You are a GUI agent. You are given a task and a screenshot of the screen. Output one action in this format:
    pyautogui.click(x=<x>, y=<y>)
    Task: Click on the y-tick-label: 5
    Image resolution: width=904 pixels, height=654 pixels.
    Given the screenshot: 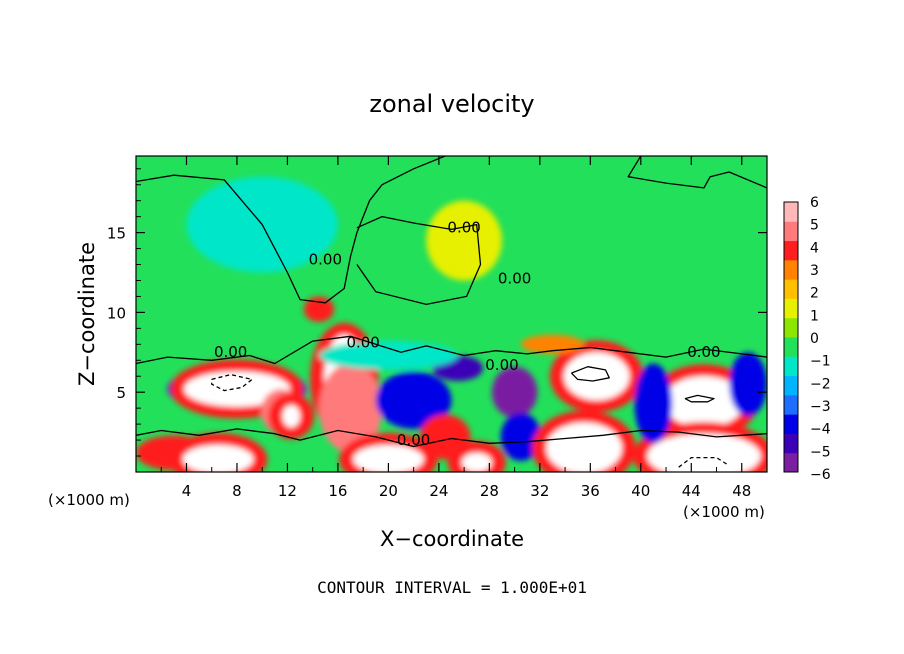 What is the action you would take?
    pyautogui.click(x=121, y=393)
    